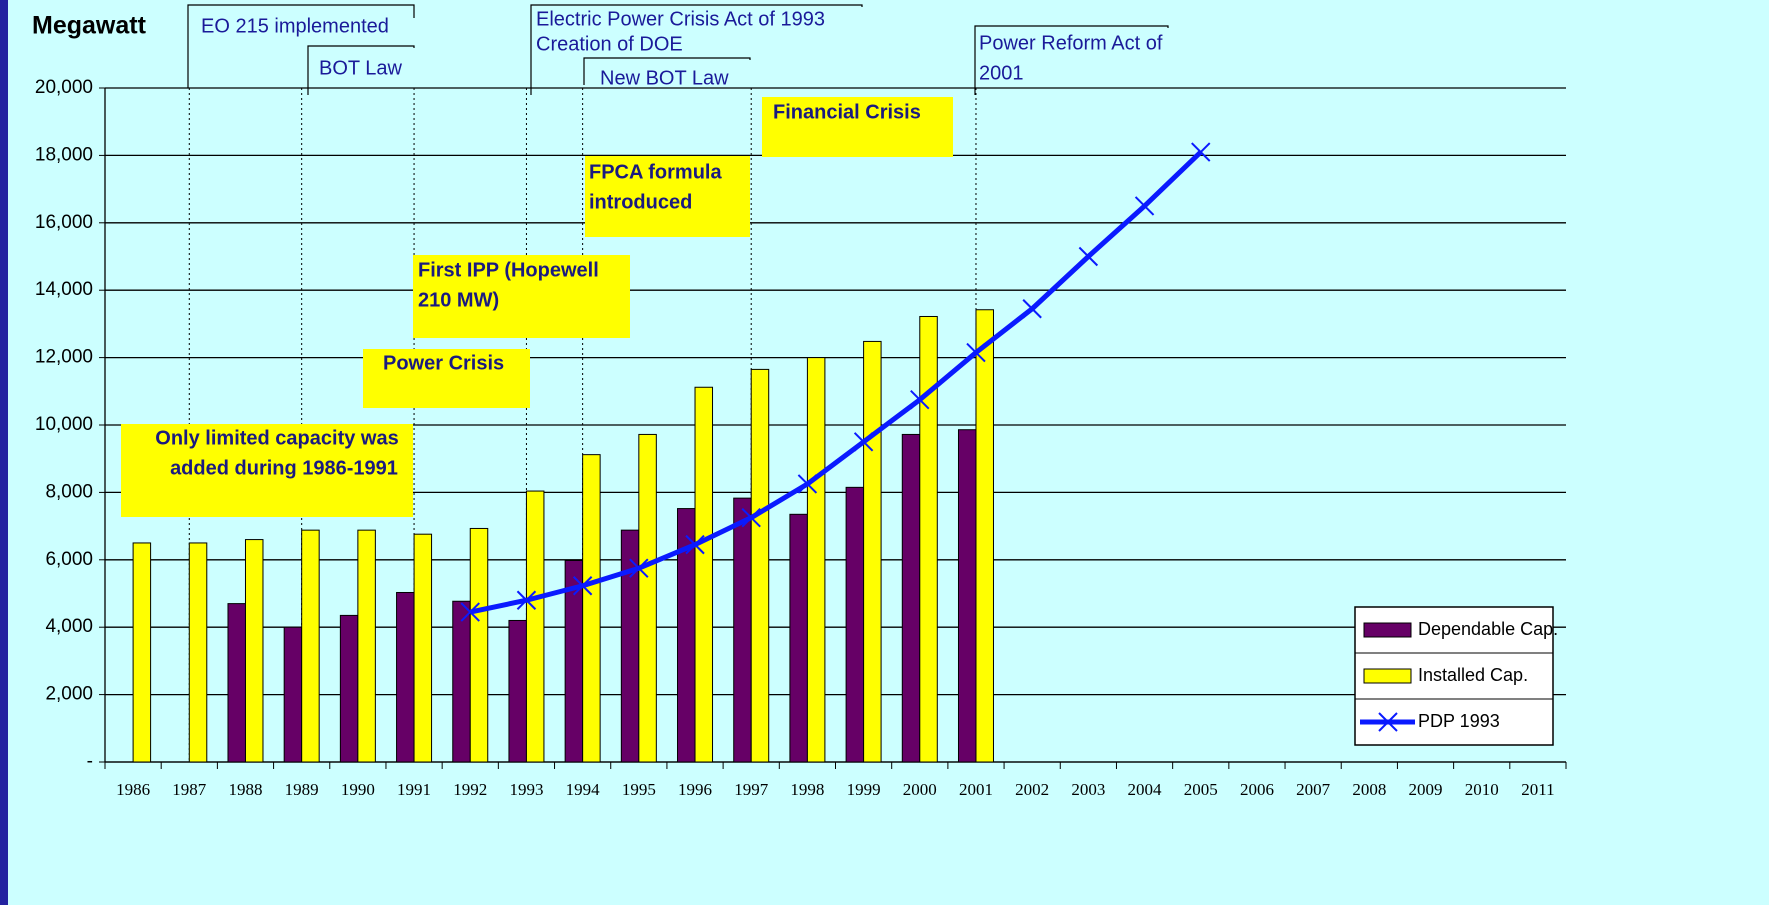  I want to click on y-tick-label: 8,000, so click(69, 491).